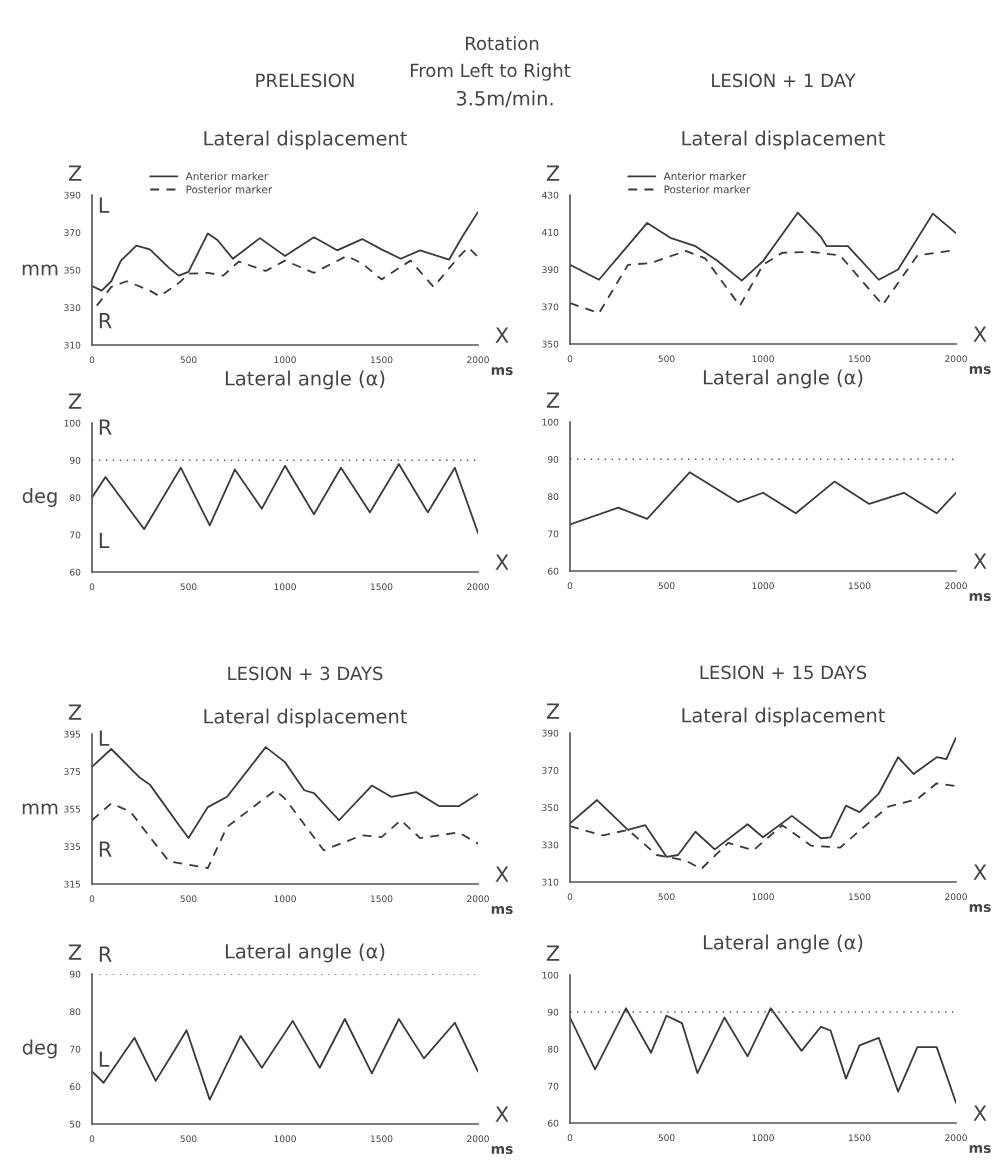 Image resolution: width=1002 pixels, height=1161 pixels. What do you see at coordinates (72, 884) in the screenshot?
I see `y-tick-label: 315` at bounding box center [72, 884].